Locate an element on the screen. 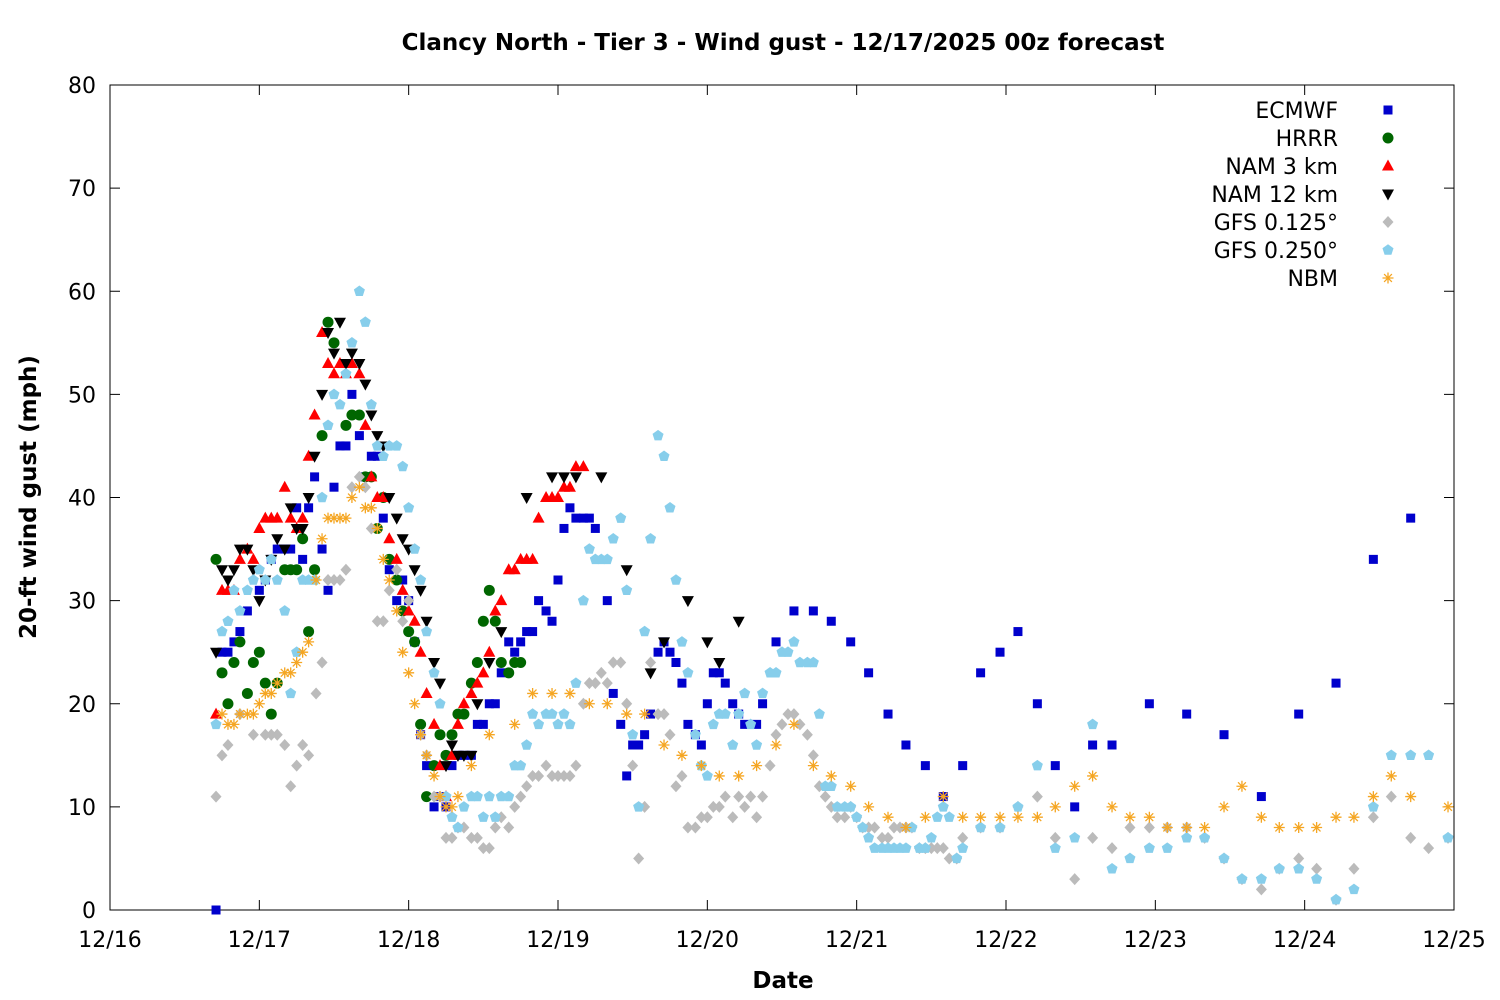 The image size is (1500, 1000). x-axis-label: Date is located at coordinates (782, 981).